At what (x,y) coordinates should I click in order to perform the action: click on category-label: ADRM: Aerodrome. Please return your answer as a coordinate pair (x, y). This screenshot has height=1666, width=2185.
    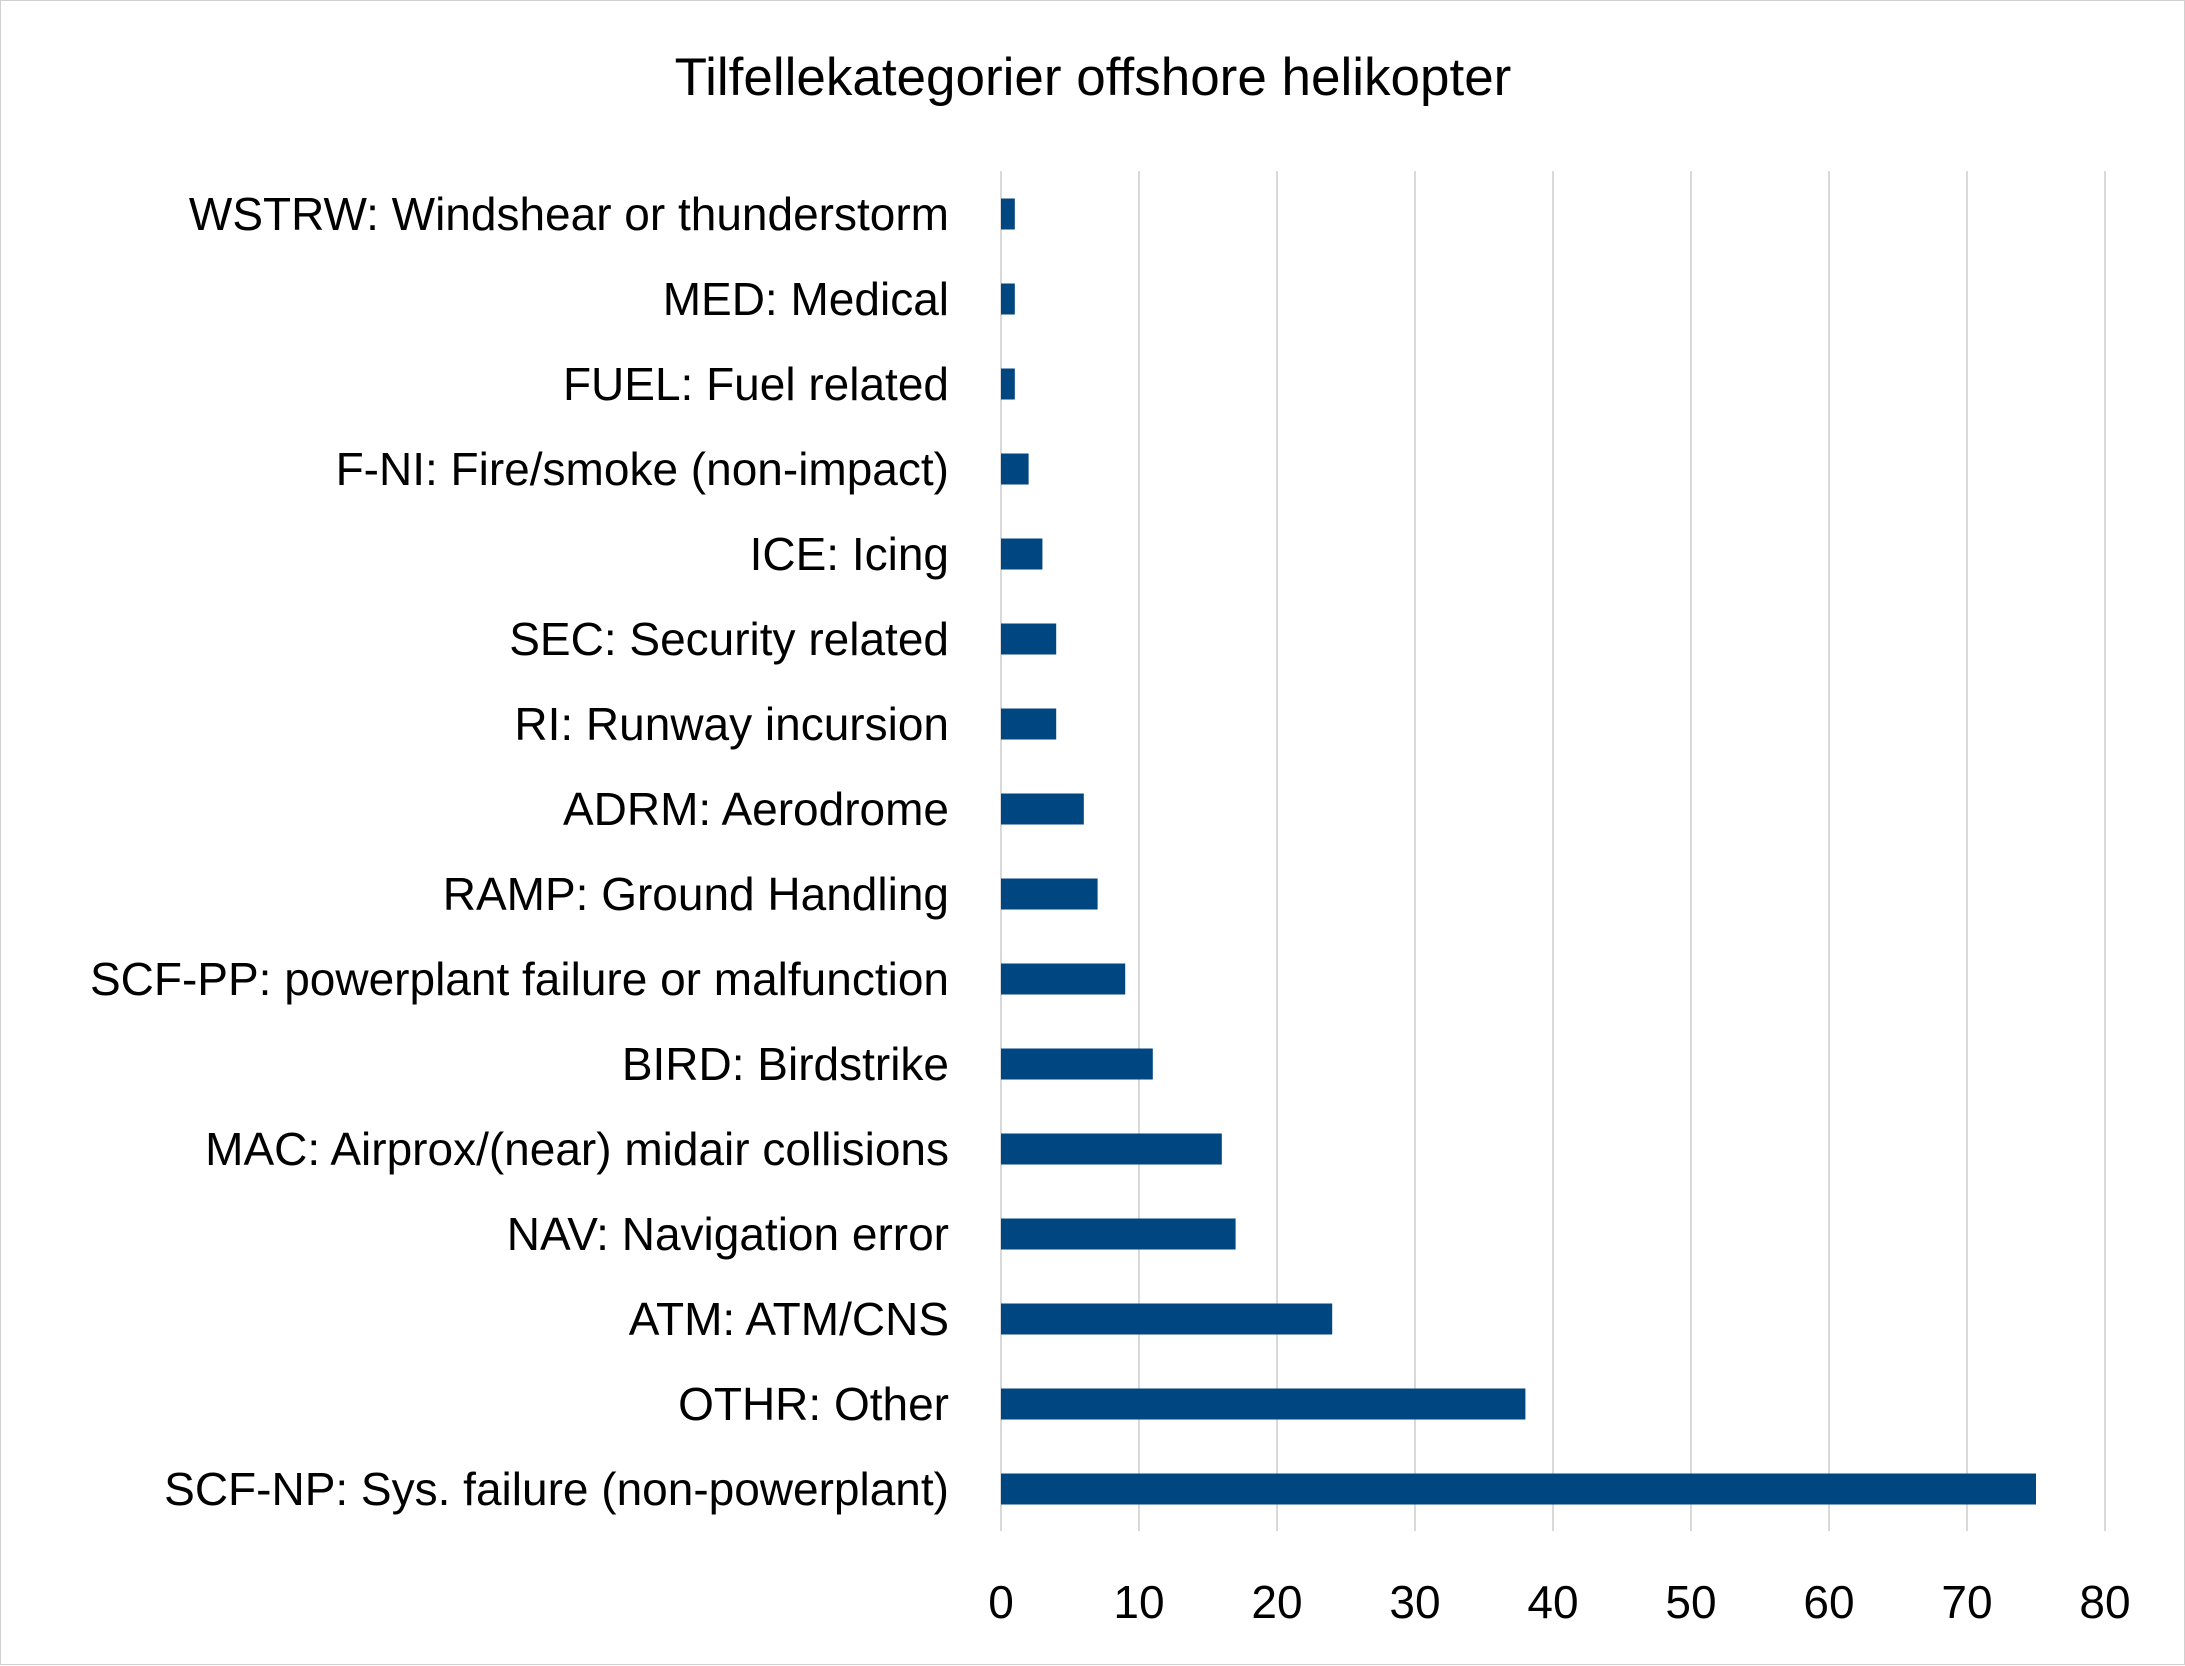
    Looking at the image, I should click on (756, 809).